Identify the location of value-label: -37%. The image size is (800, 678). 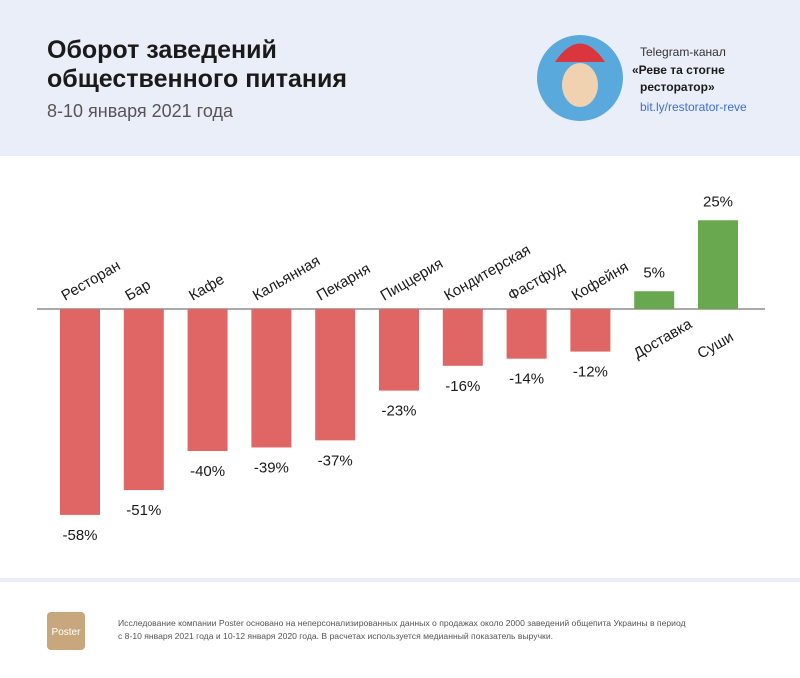
(335, 460).